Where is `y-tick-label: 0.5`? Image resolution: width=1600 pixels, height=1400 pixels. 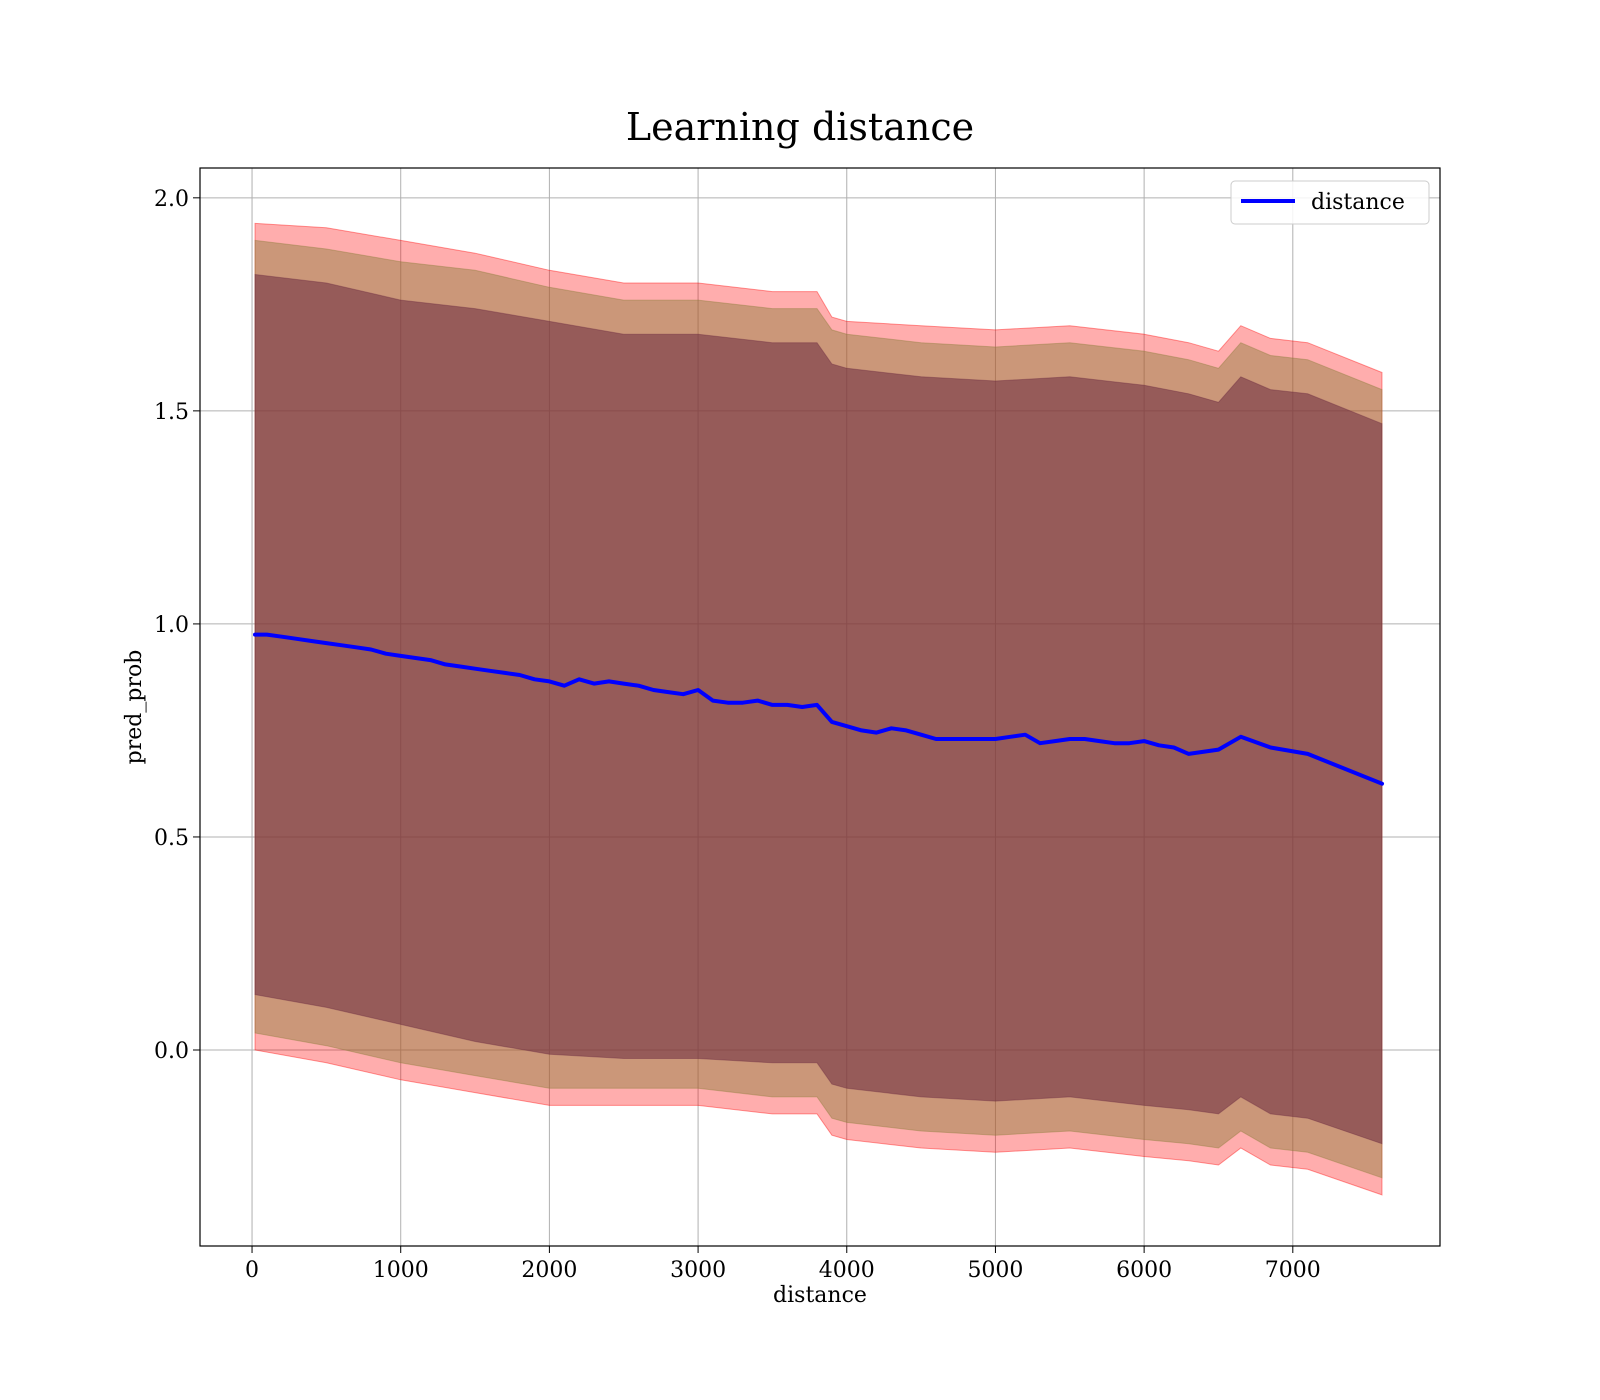
y-tick-label: 0.5 is located at coordinates (171, 838).